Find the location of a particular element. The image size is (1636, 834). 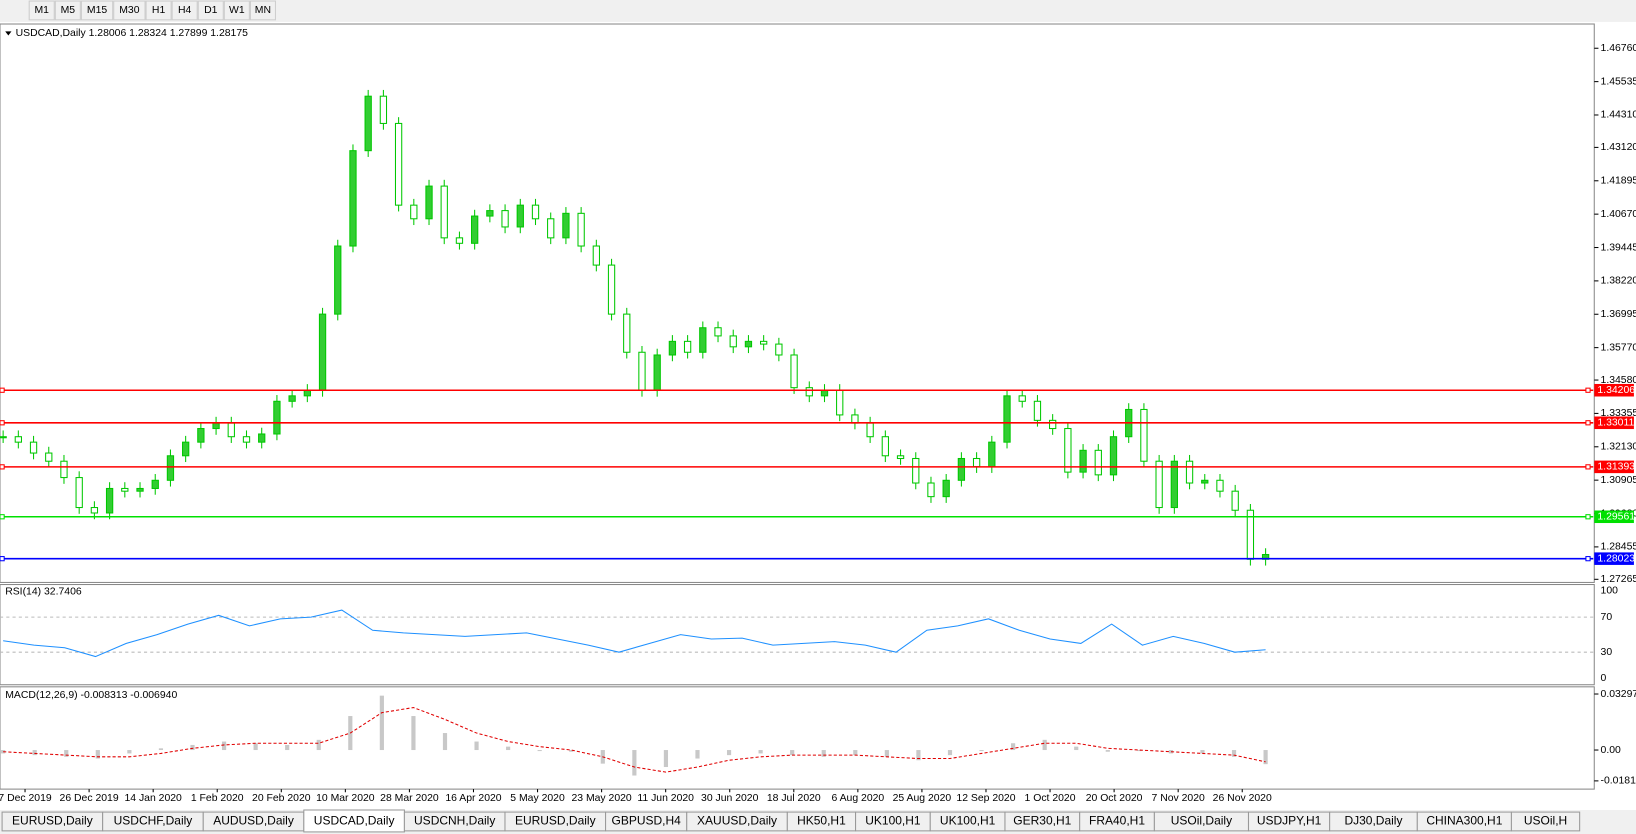

tab-label: XAUUSD,Daily is located at coordinates (737, 821).